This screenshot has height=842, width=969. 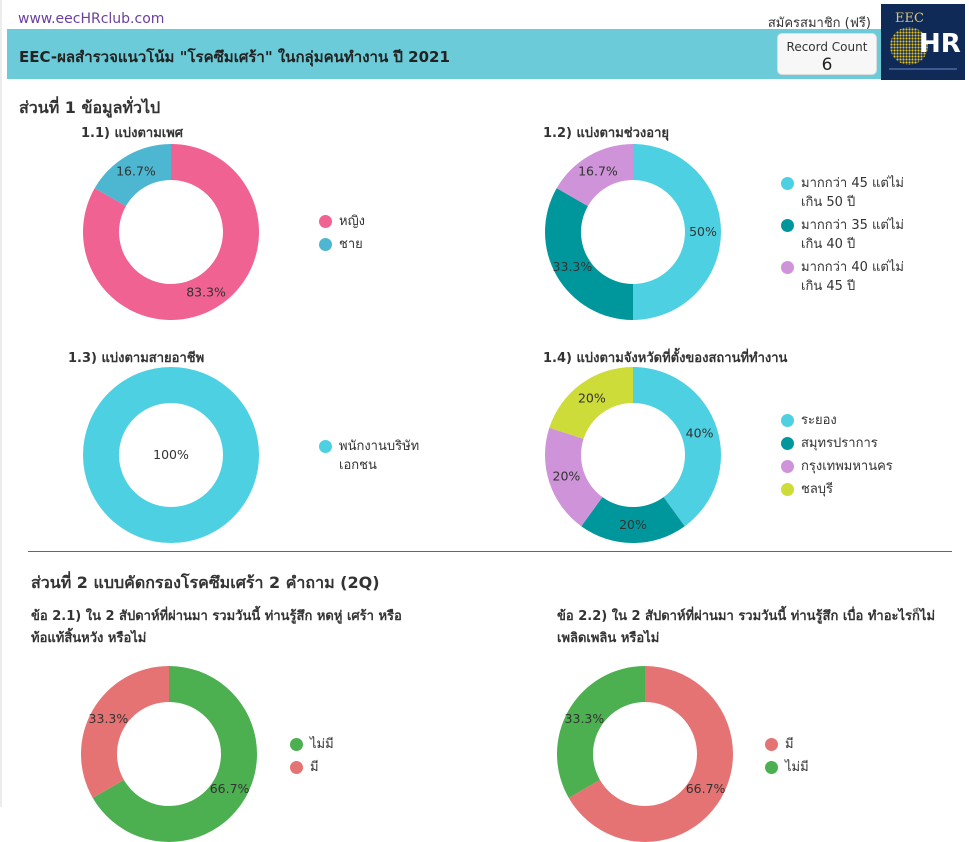 I want to click on legend-label: มากกว่า 35 แต่ไม่, so click(x=852, y=225).